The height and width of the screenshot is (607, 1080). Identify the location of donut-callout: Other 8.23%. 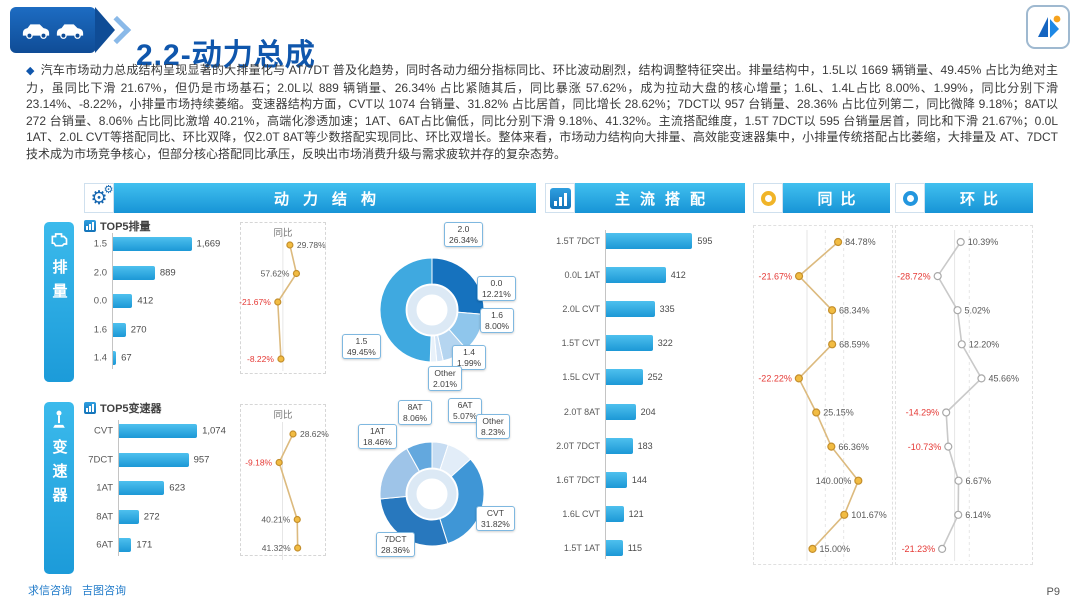
(493, 426).